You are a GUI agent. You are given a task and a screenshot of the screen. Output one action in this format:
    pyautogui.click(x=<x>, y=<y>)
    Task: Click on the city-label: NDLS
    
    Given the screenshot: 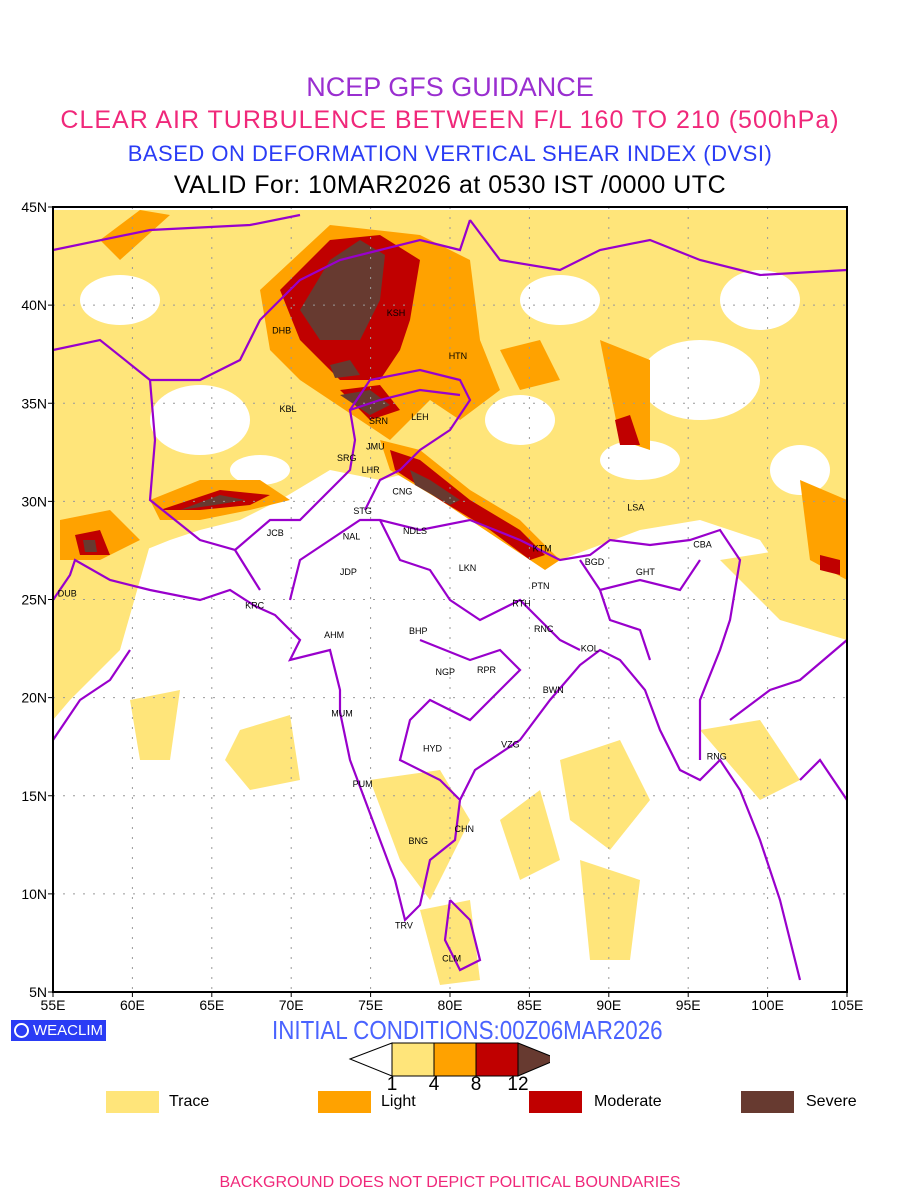 What is the action you would take?
    pyautogui.click(x=415, y=531)
    